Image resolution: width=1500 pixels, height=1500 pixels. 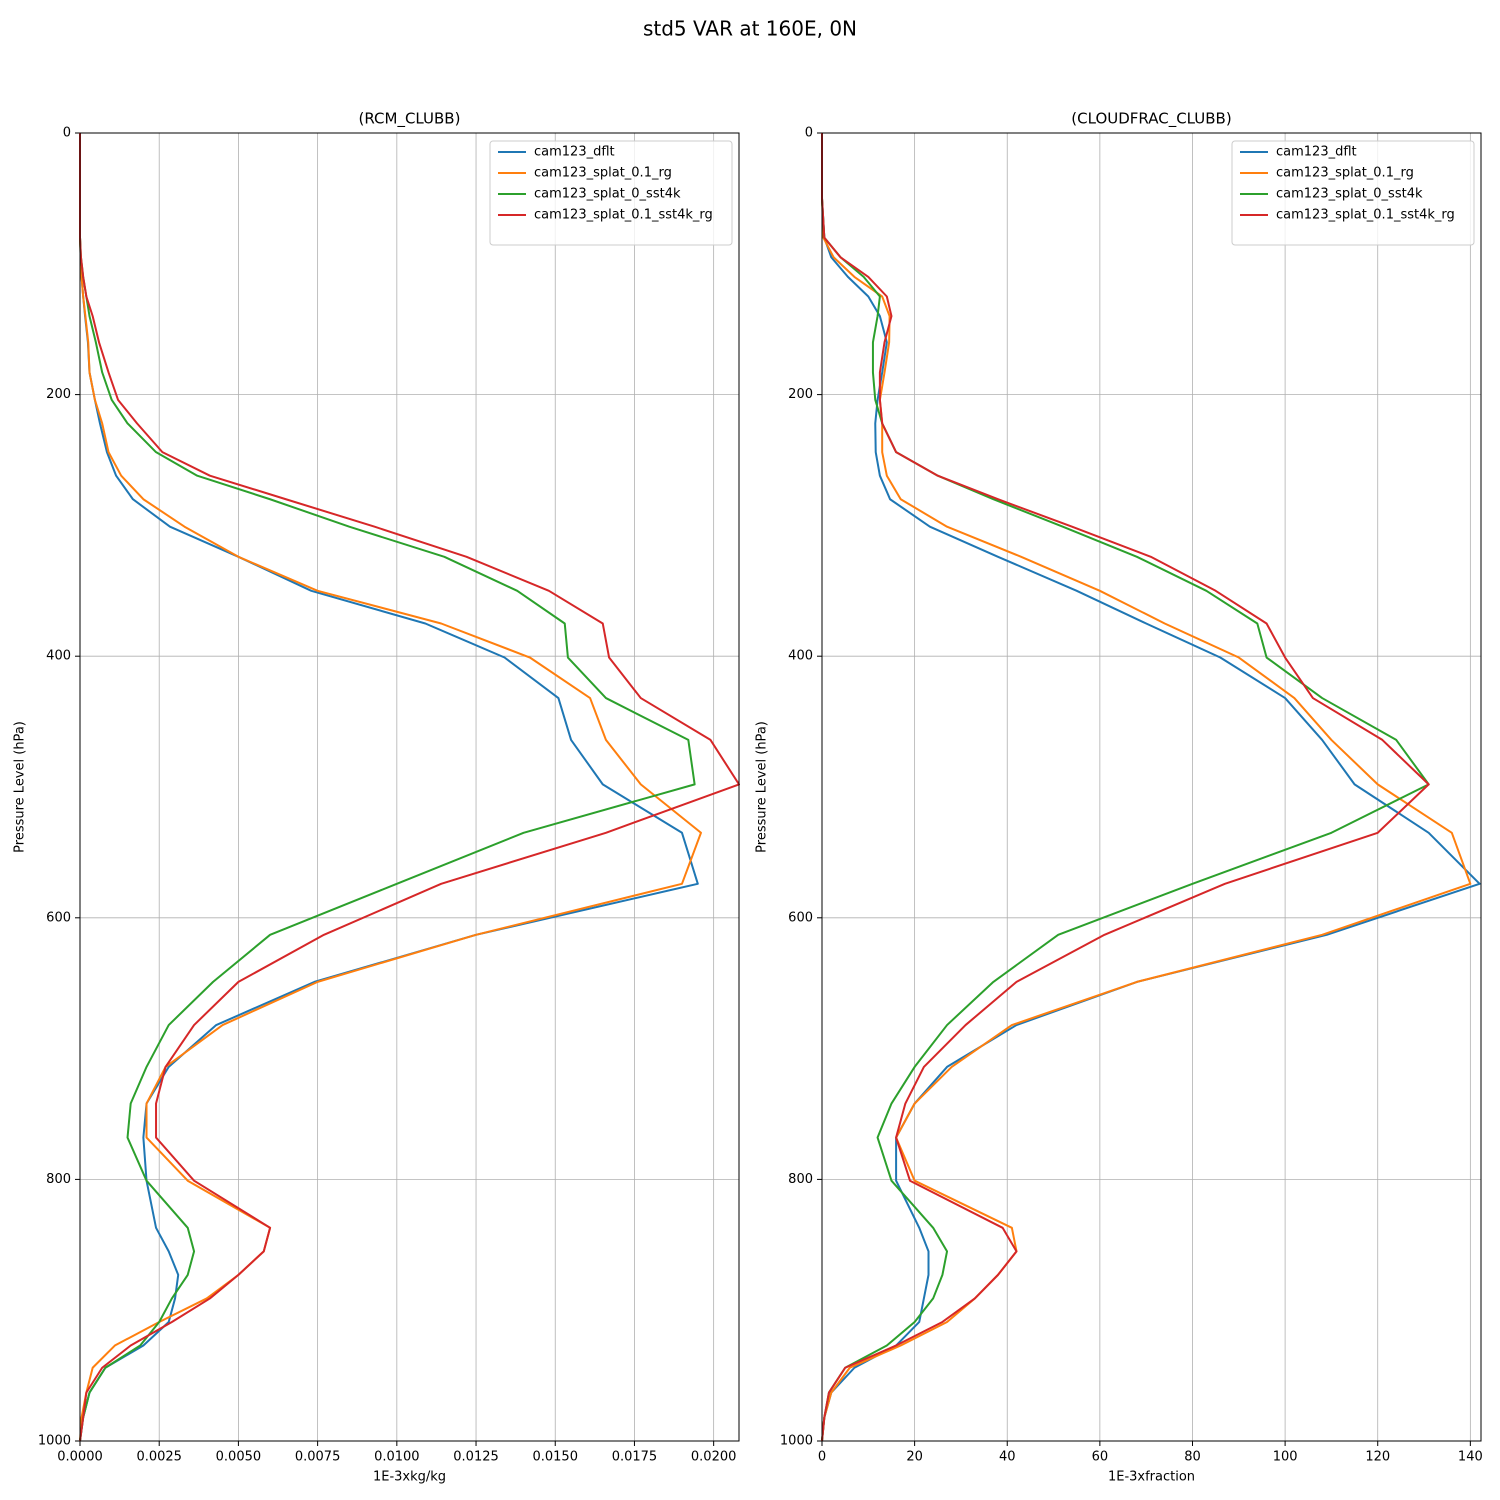 What do you see at coordinates (410, 119) in the screenshot?
I see `axes-title: (RCM_CLUBB)` at bounding box center [410, 119].